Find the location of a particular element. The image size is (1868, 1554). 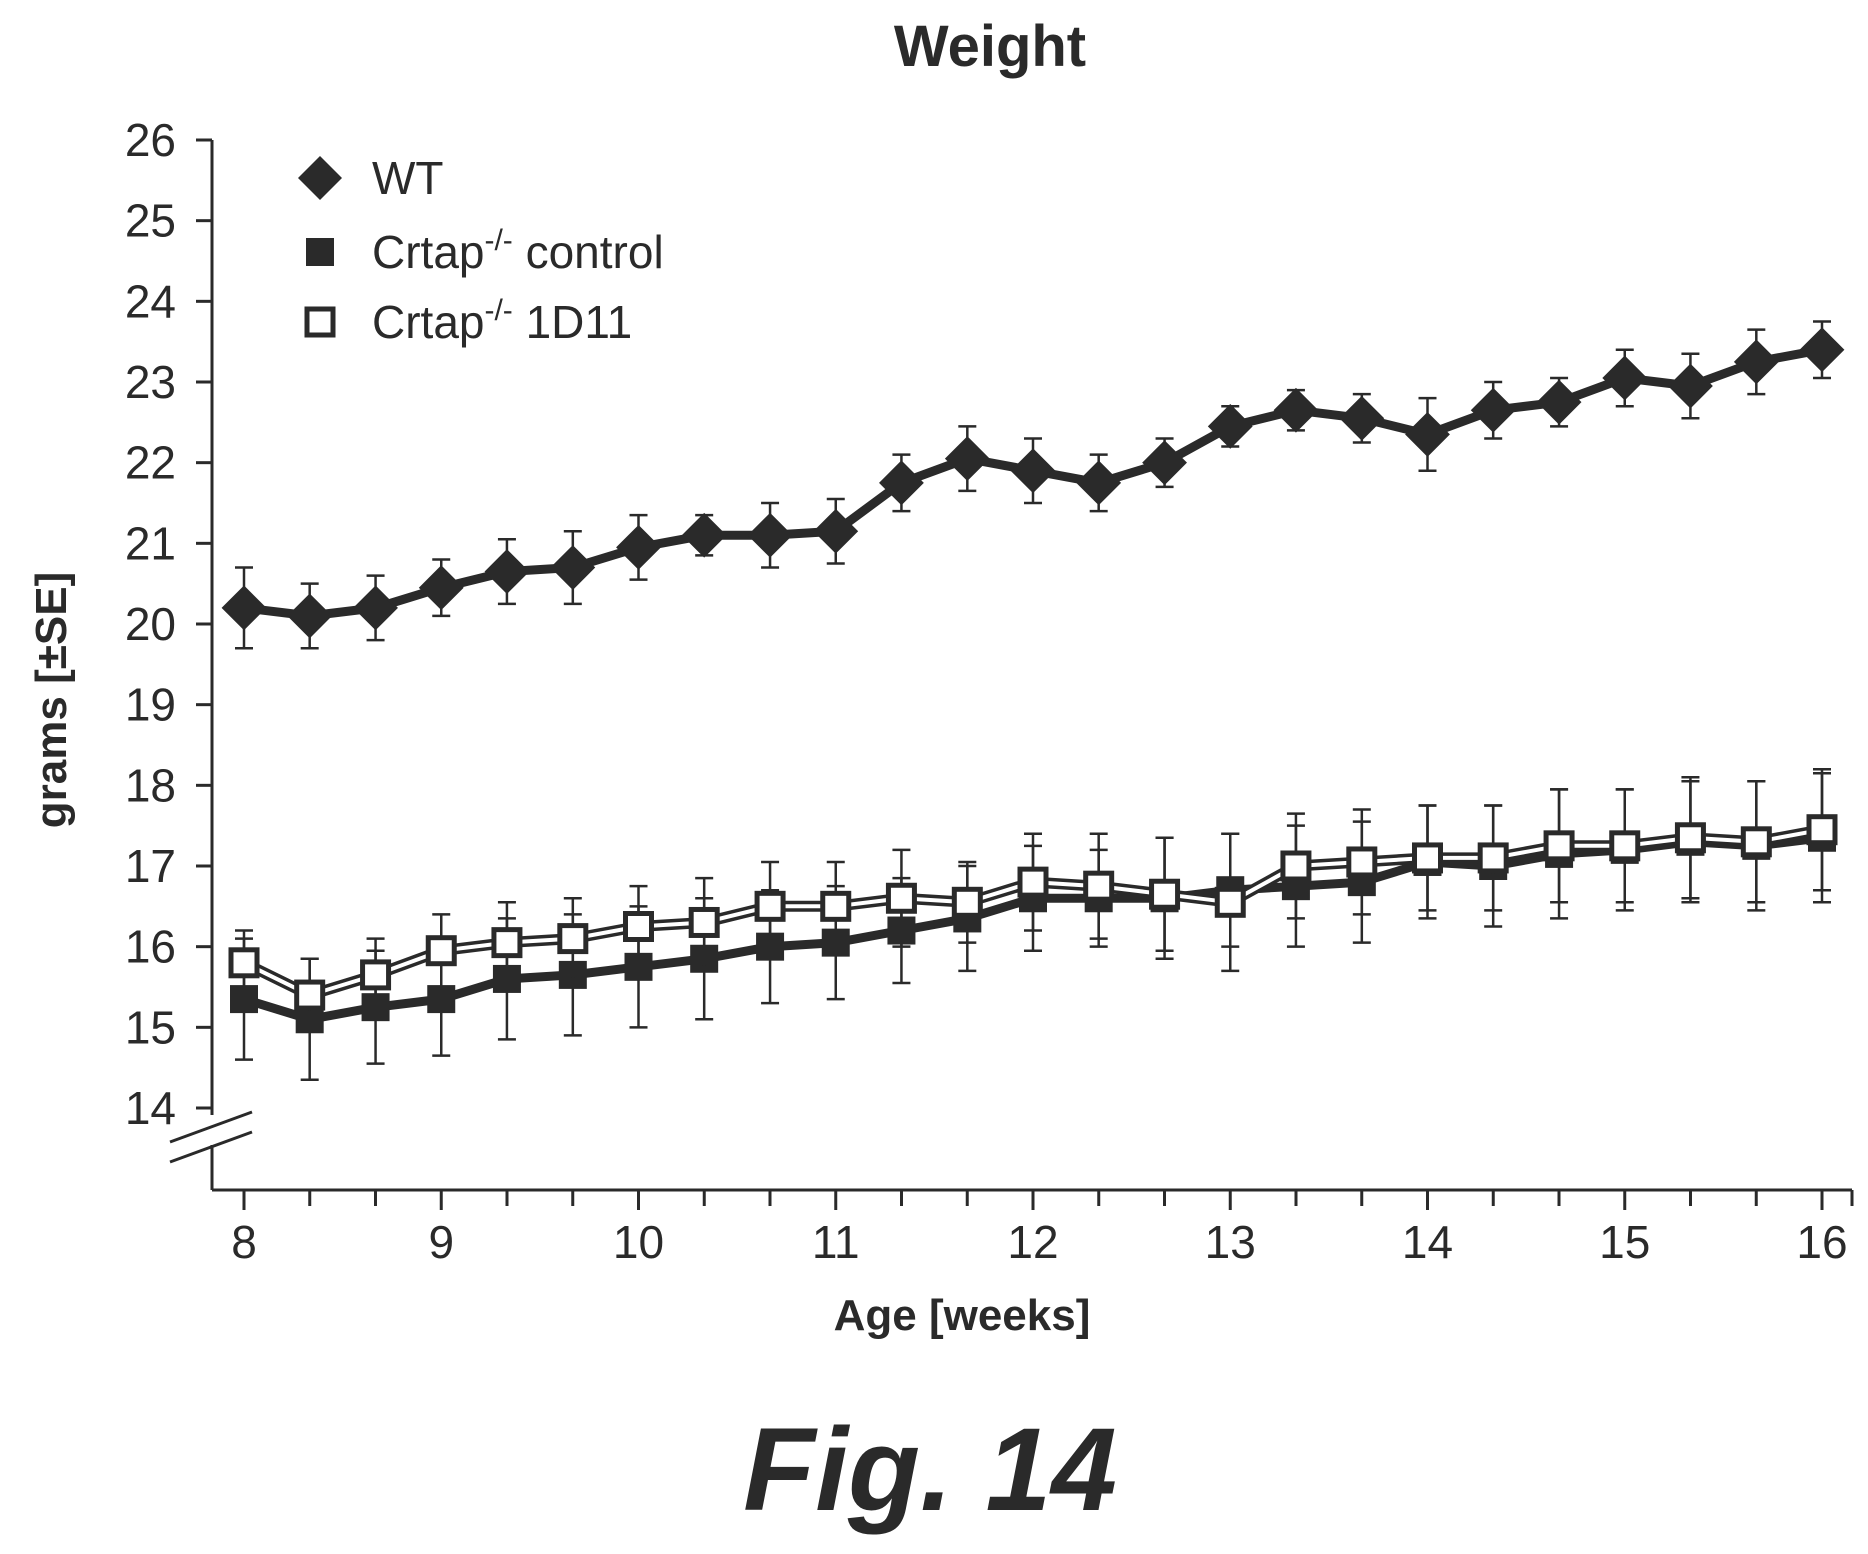

x-tick-label: 10 is located at coordinates (638, 1242).